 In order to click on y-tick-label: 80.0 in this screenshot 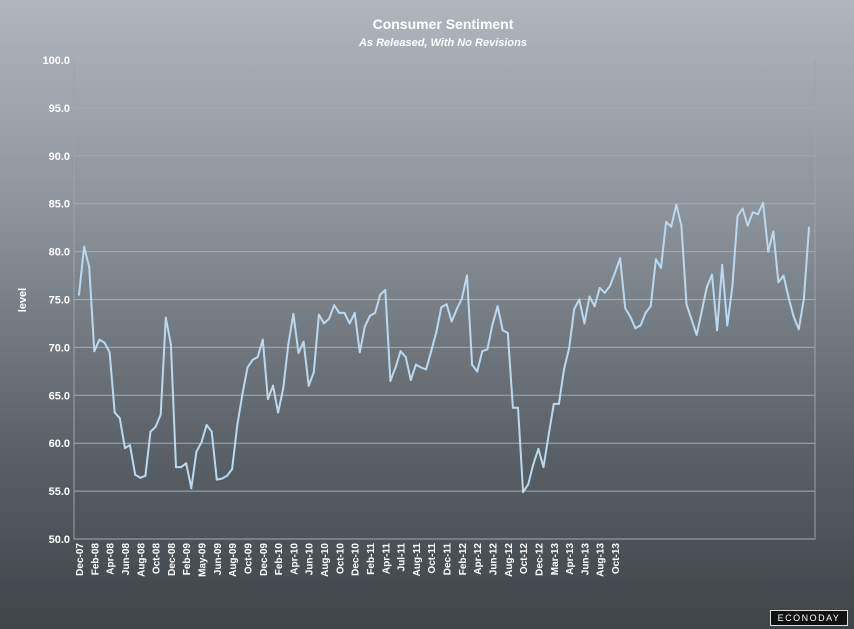, I will do `click(59, 253)`.